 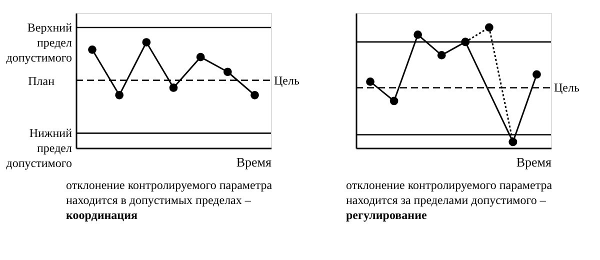 I want to click on y-axis-title: План, so click(x=42, y=81).